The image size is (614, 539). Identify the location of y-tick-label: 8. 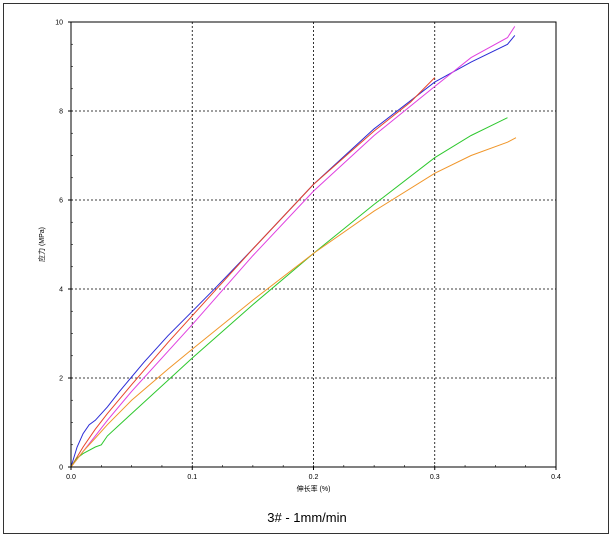
(61, 112).